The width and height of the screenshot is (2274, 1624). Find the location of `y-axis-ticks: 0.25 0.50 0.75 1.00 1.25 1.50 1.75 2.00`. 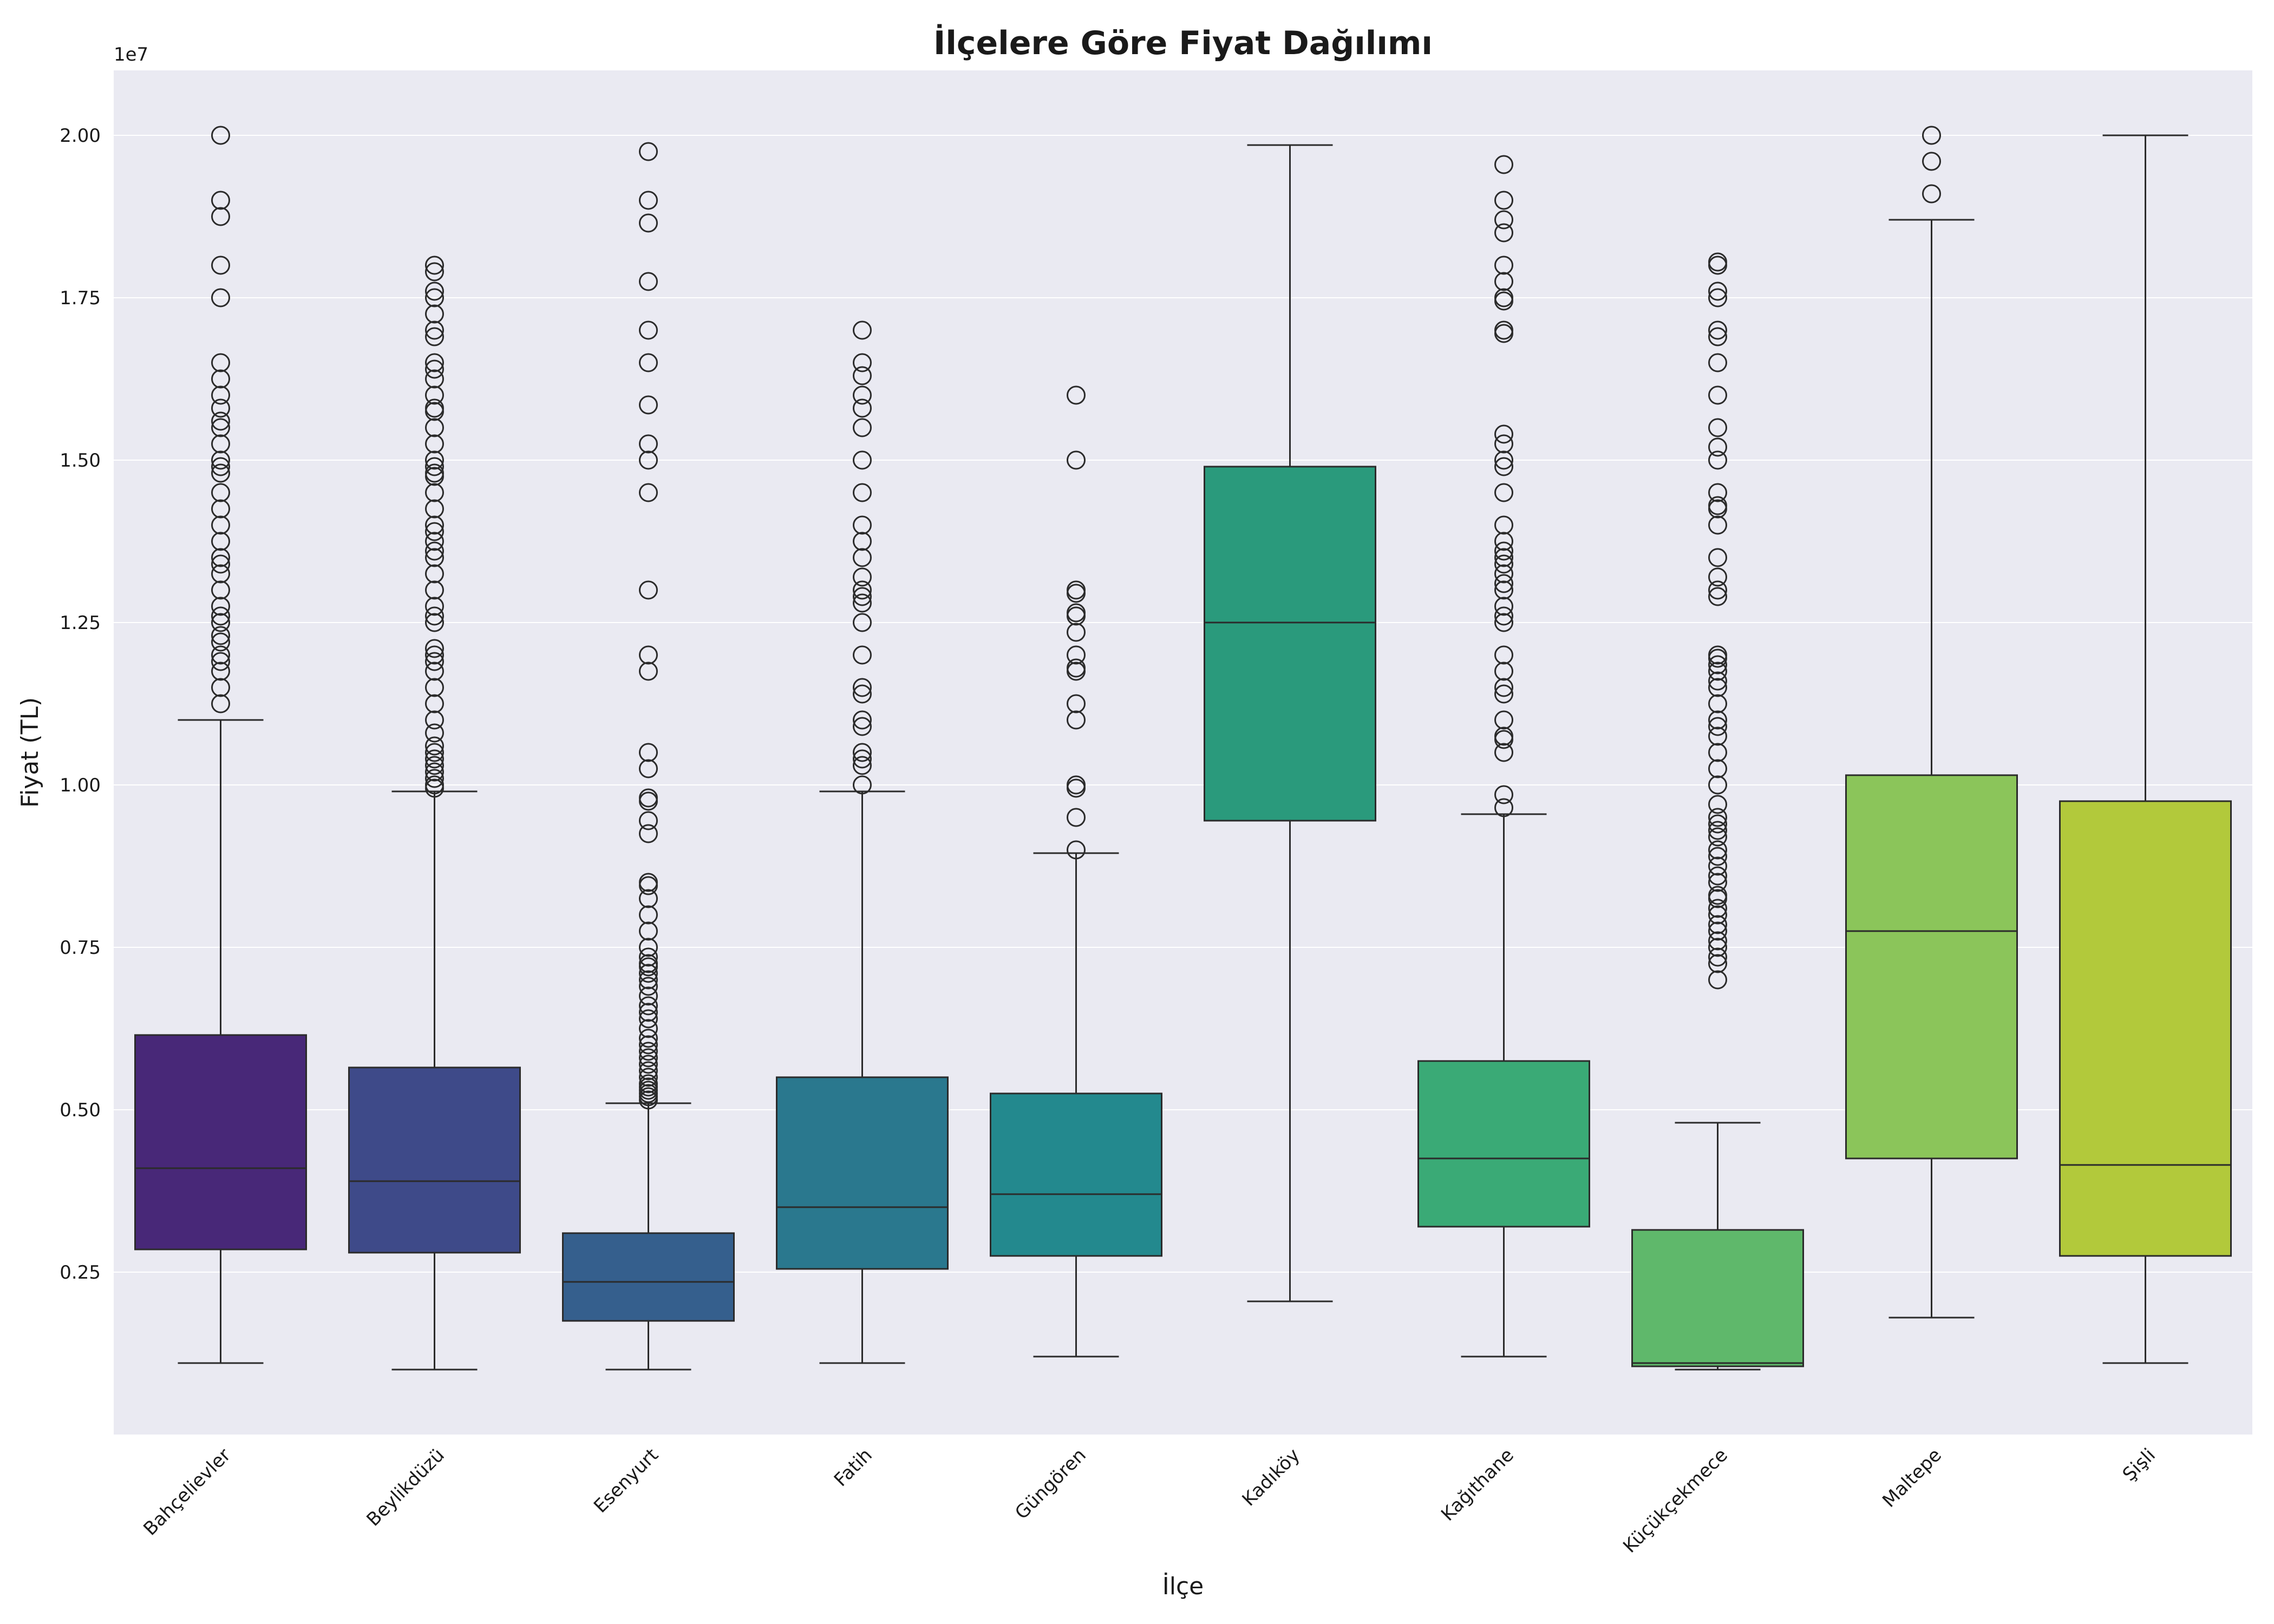

y-axis-ticks: 0.25 0.50 0.75 1.00 1.25 1.50 1.75 2.00 is located at coordinates (80, 704).